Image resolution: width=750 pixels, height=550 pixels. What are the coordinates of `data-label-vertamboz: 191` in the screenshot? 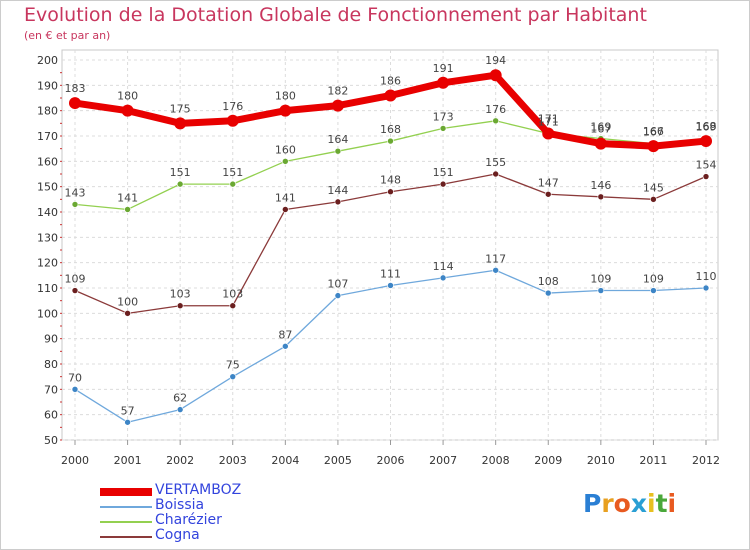 It's located at (443, 68).